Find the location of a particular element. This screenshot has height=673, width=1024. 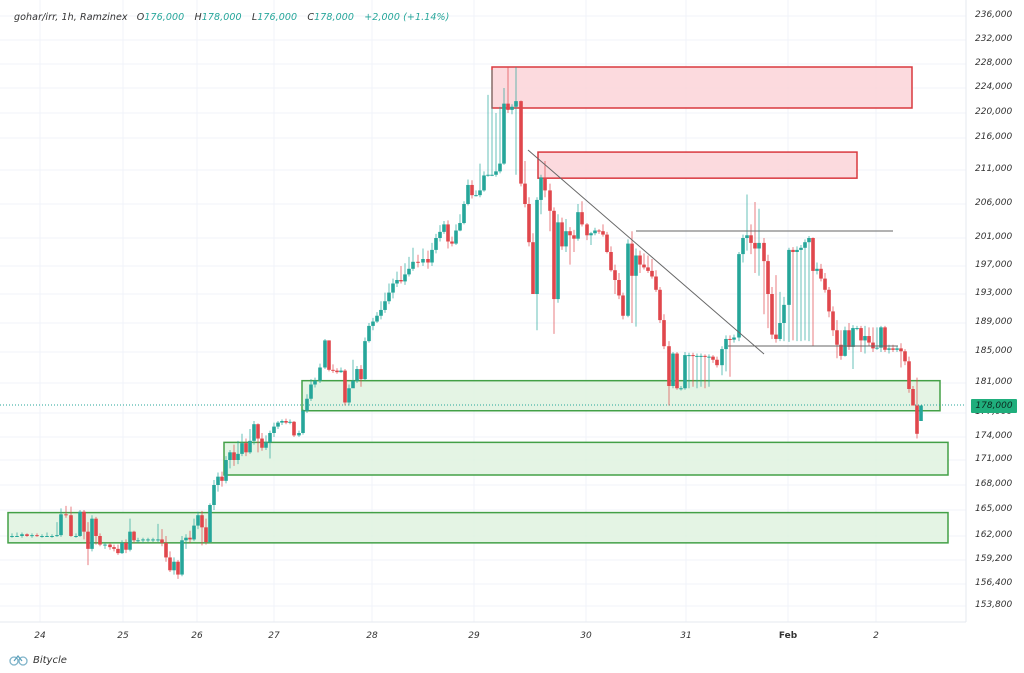

brand-logo: Bitycle is located at coordinates (37, 660).